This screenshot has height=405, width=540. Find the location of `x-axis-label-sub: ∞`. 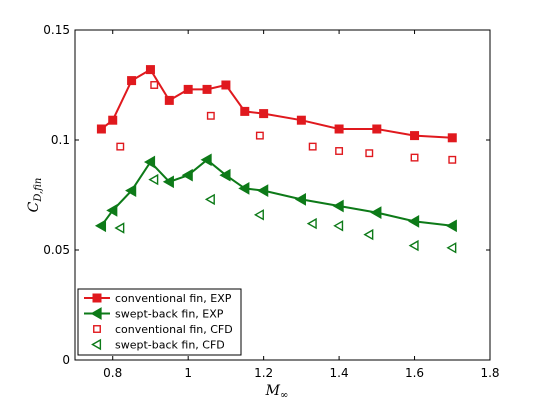

x-axis-label-sub: ∞ is located at coordinates (284, 395).